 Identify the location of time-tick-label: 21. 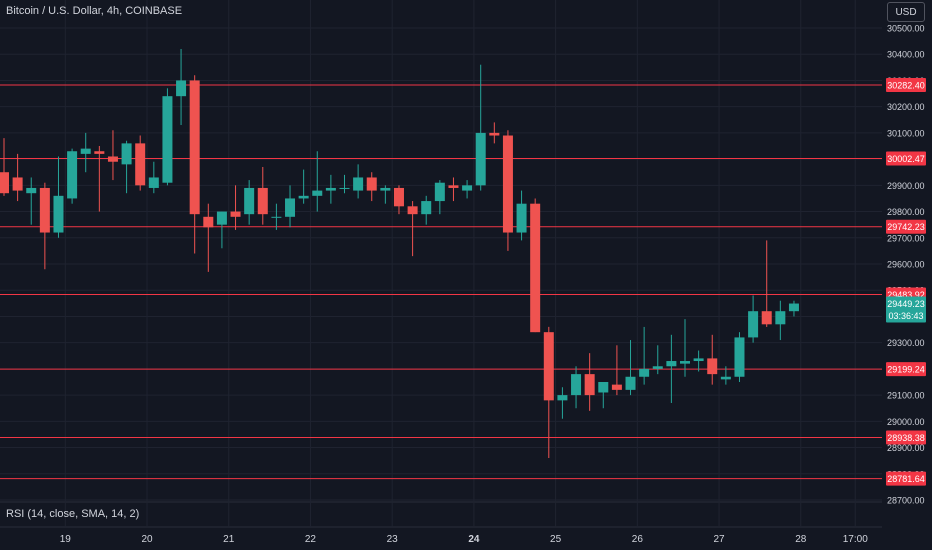
(229, 539).